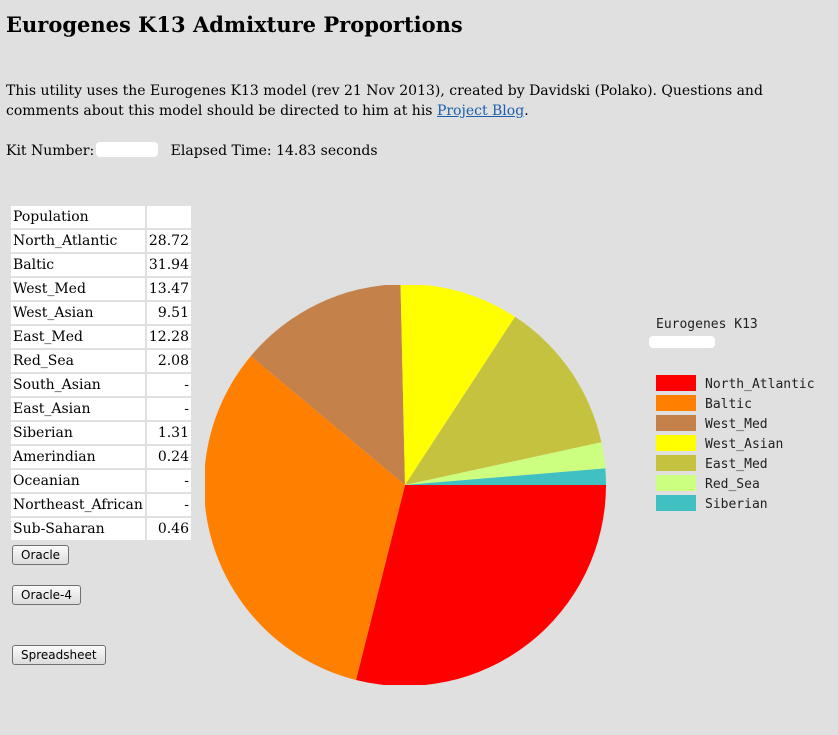  Describe the element at coordinates (78, 314) in the screenshot. I see `population-name: West_Asian` at that location.